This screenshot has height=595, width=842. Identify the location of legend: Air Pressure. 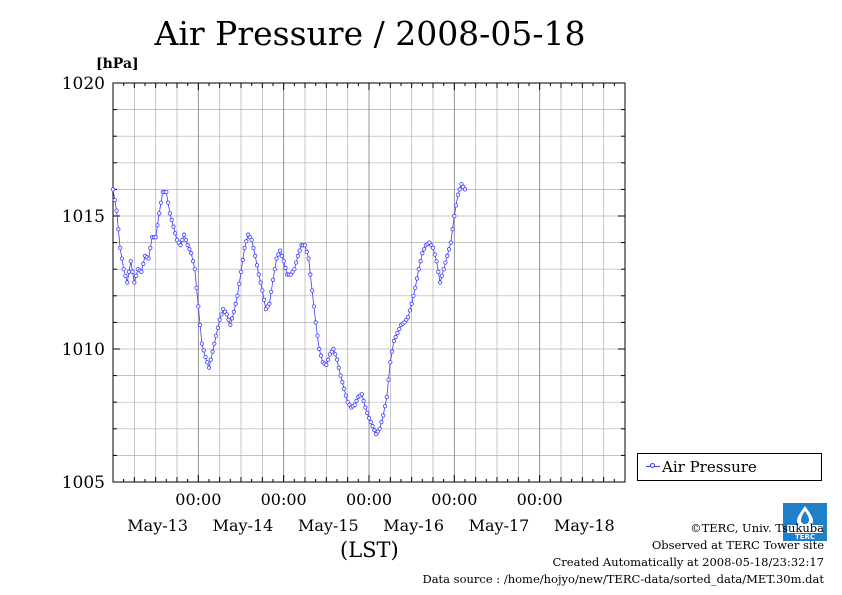
(729, 467).